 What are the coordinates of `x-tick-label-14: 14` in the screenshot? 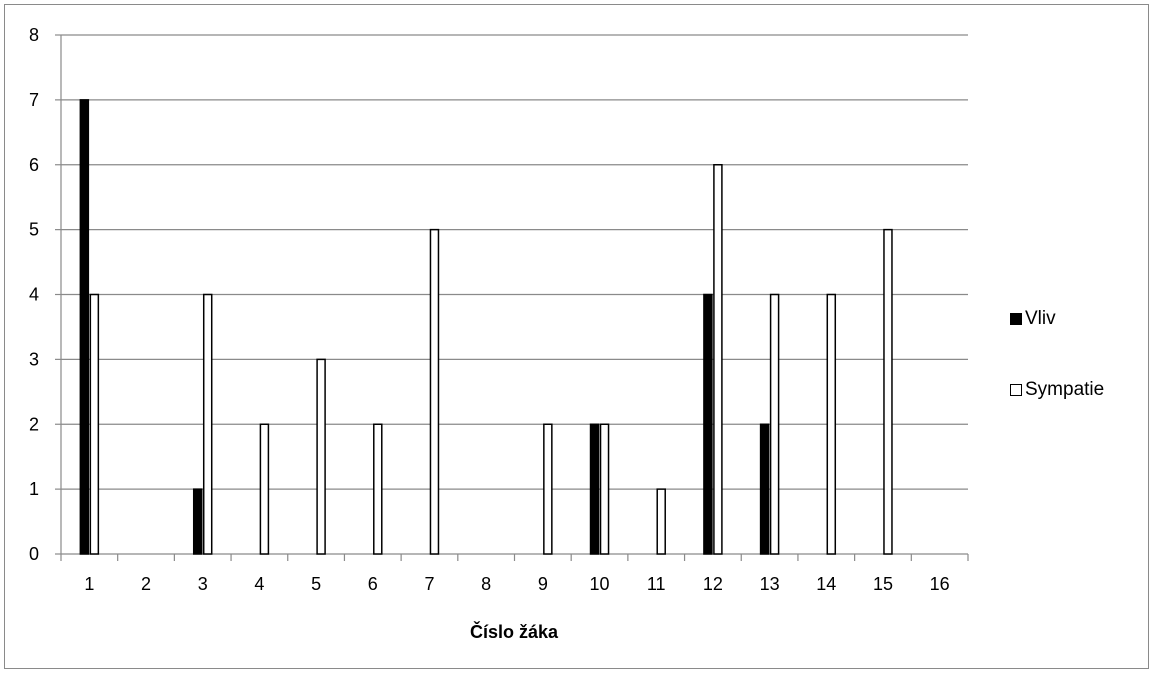 It's located at (826, 584).